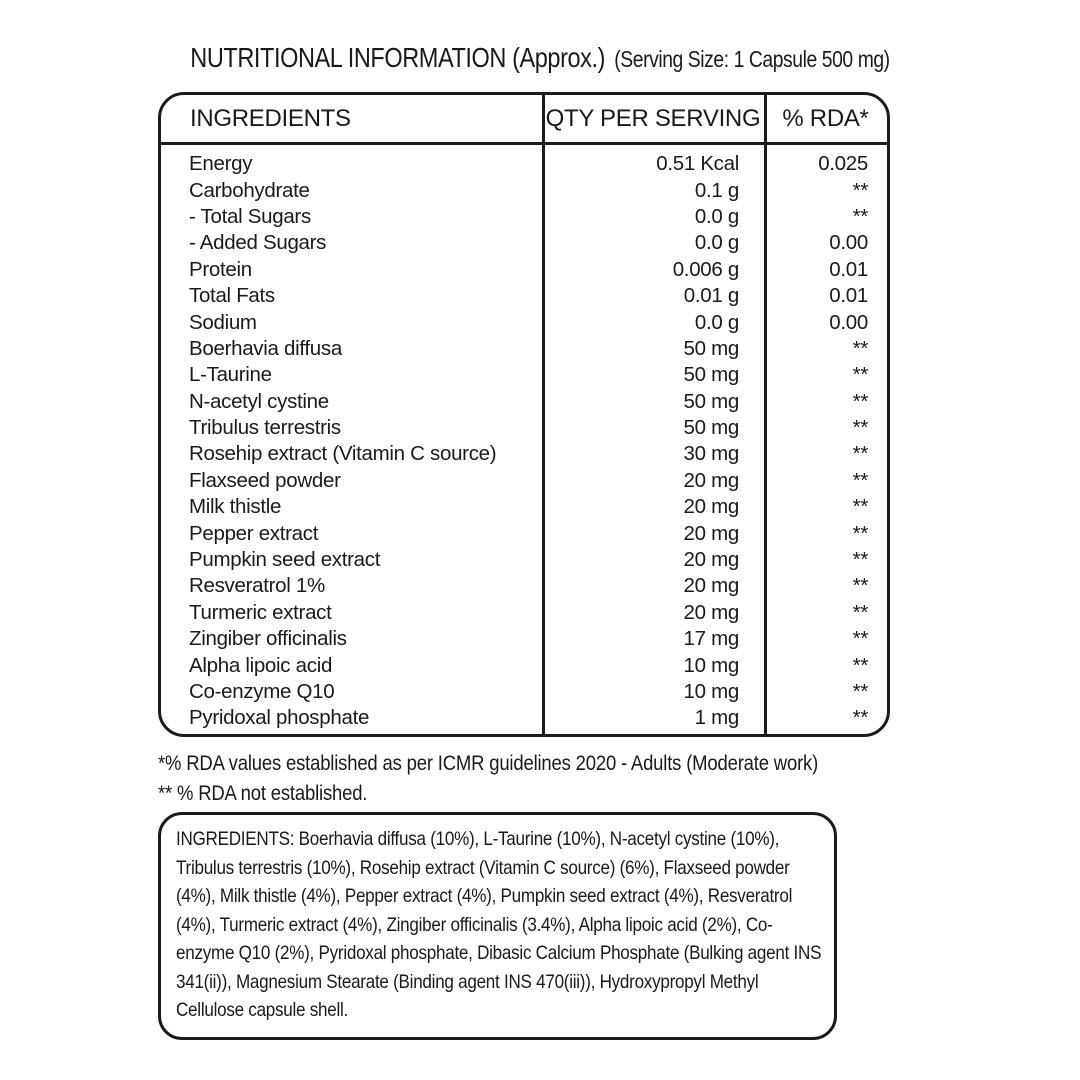 This screenshot has height=1080, width=1080. What do you see at coordinates (524, 560) in the screenshot?
I see `table-row: Pumpkin seed extract 20 mg **` at bounding box center [524, 560].